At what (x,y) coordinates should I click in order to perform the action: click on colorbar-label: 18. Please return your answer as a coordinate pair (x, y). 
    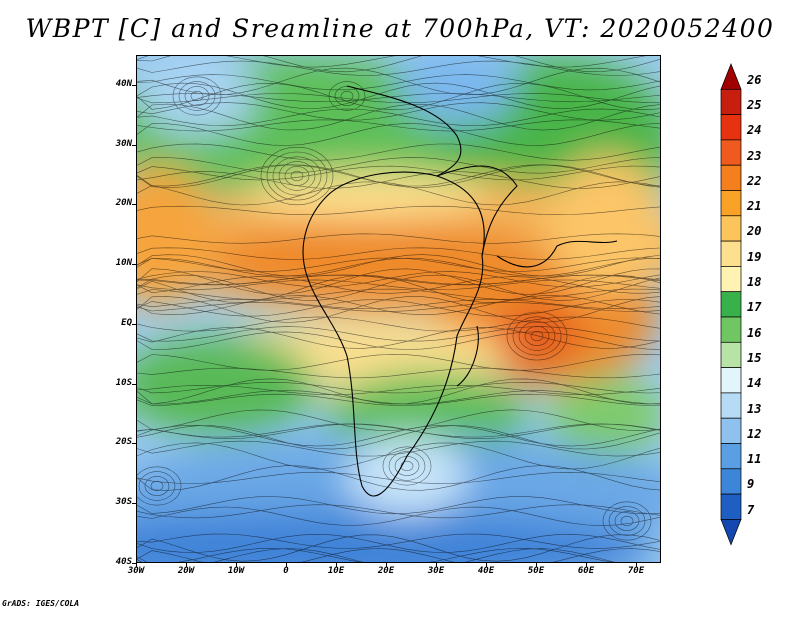
    Looking at the image, I should click on (754, 282).